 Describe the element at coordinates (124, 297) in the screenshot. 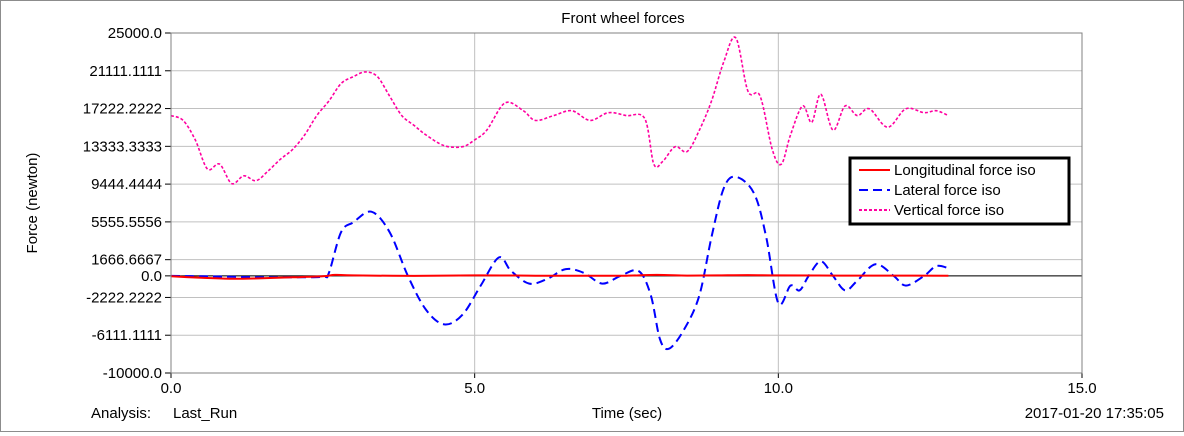

I see `y-tick-label: -2222.2222` at that location.